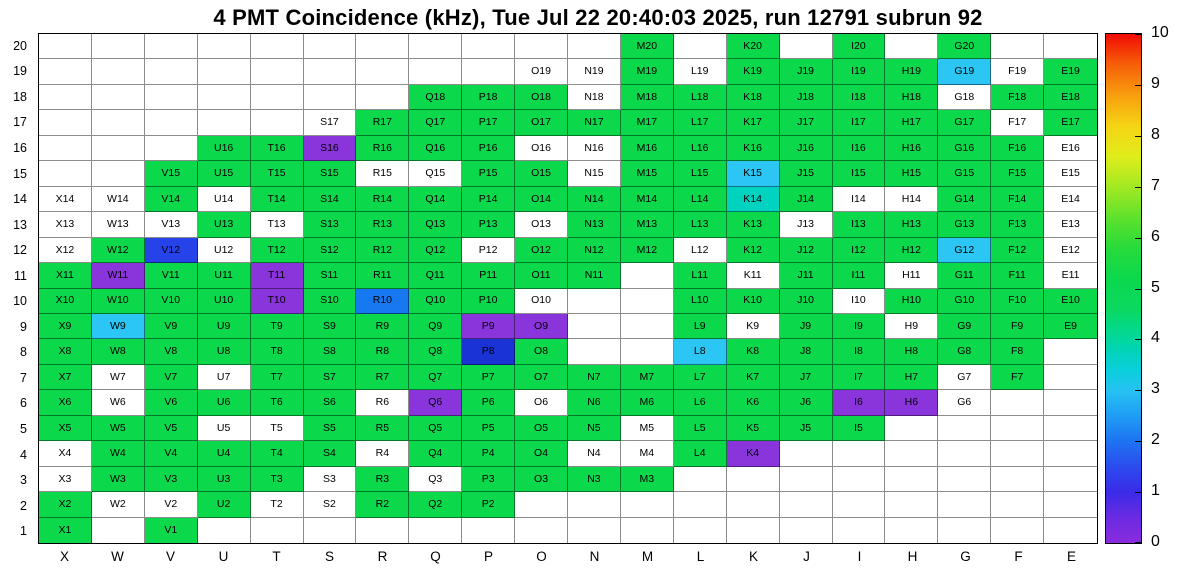  I want to click on heatmap-cell-q11: Q11, so click(436, 276).